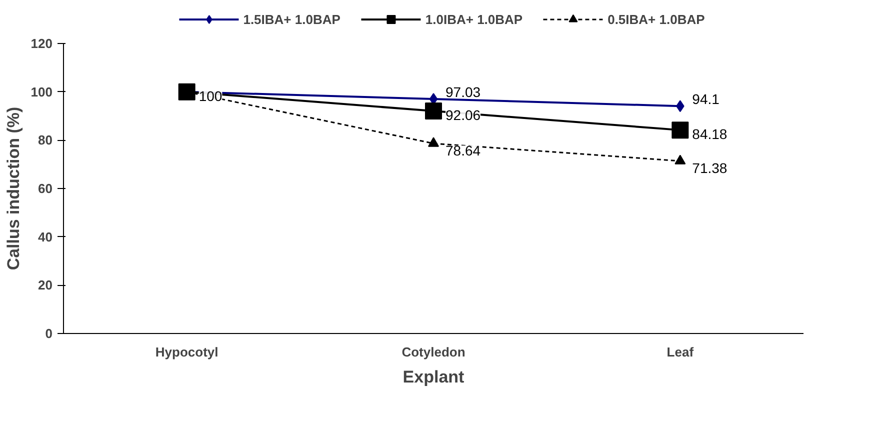 This screenshot has height=446, width=880. What do you see at coordinates (210, 96) in the screenshot?
I see `data-label: 100` at bounding box center [210, 96].